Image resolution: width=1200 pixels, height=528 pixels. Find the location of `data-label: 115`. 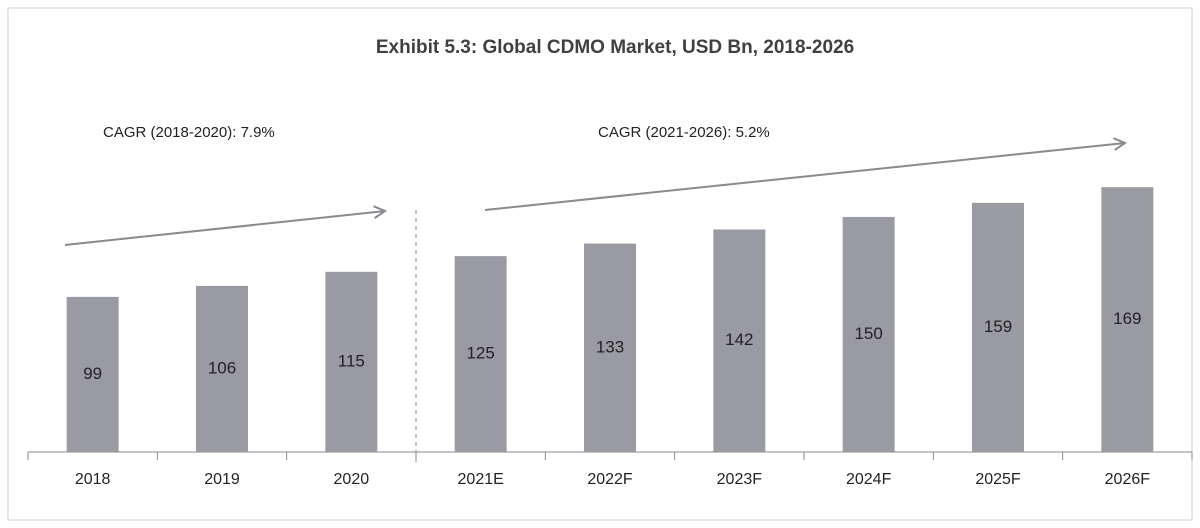

data-label: 115 is located at coordinates (351, 360).